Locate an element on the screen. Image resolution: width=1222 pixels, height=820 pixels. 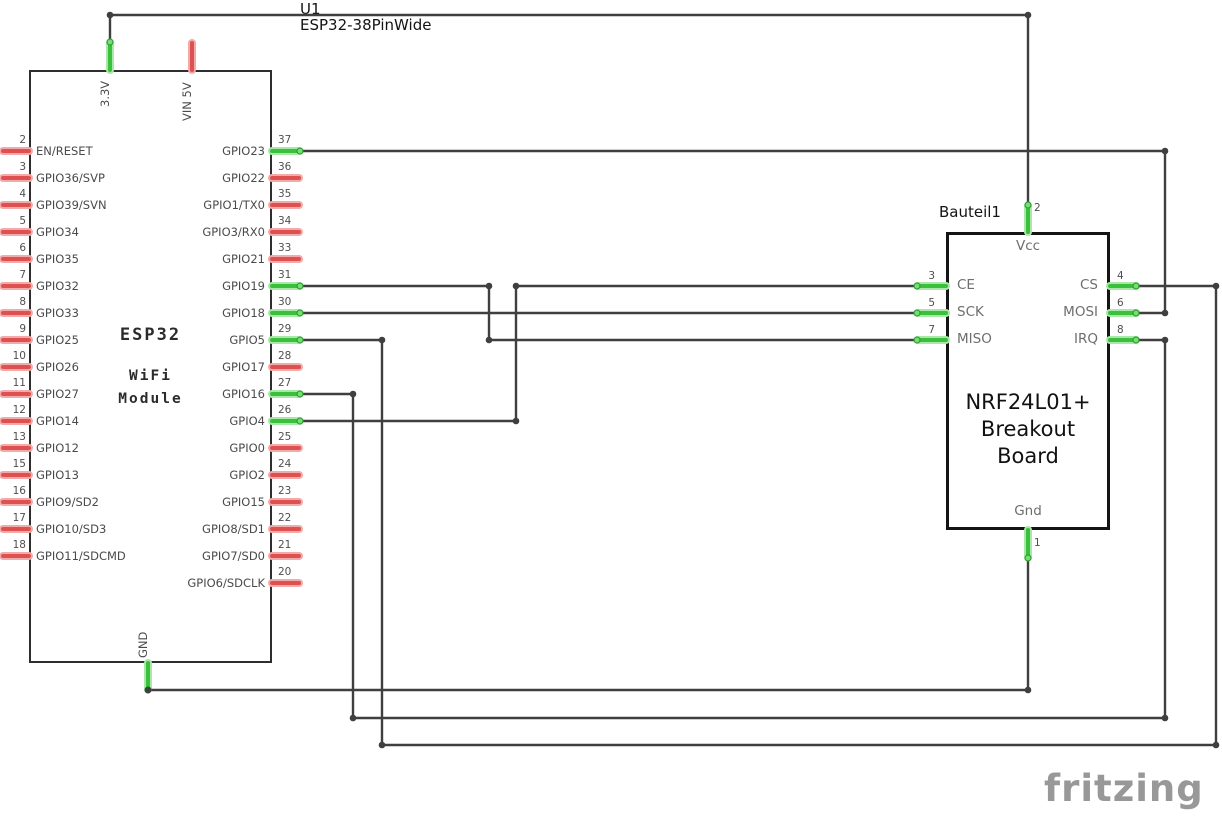
esp32-pin-number-2: 2 is located at coordinates (22, 140).